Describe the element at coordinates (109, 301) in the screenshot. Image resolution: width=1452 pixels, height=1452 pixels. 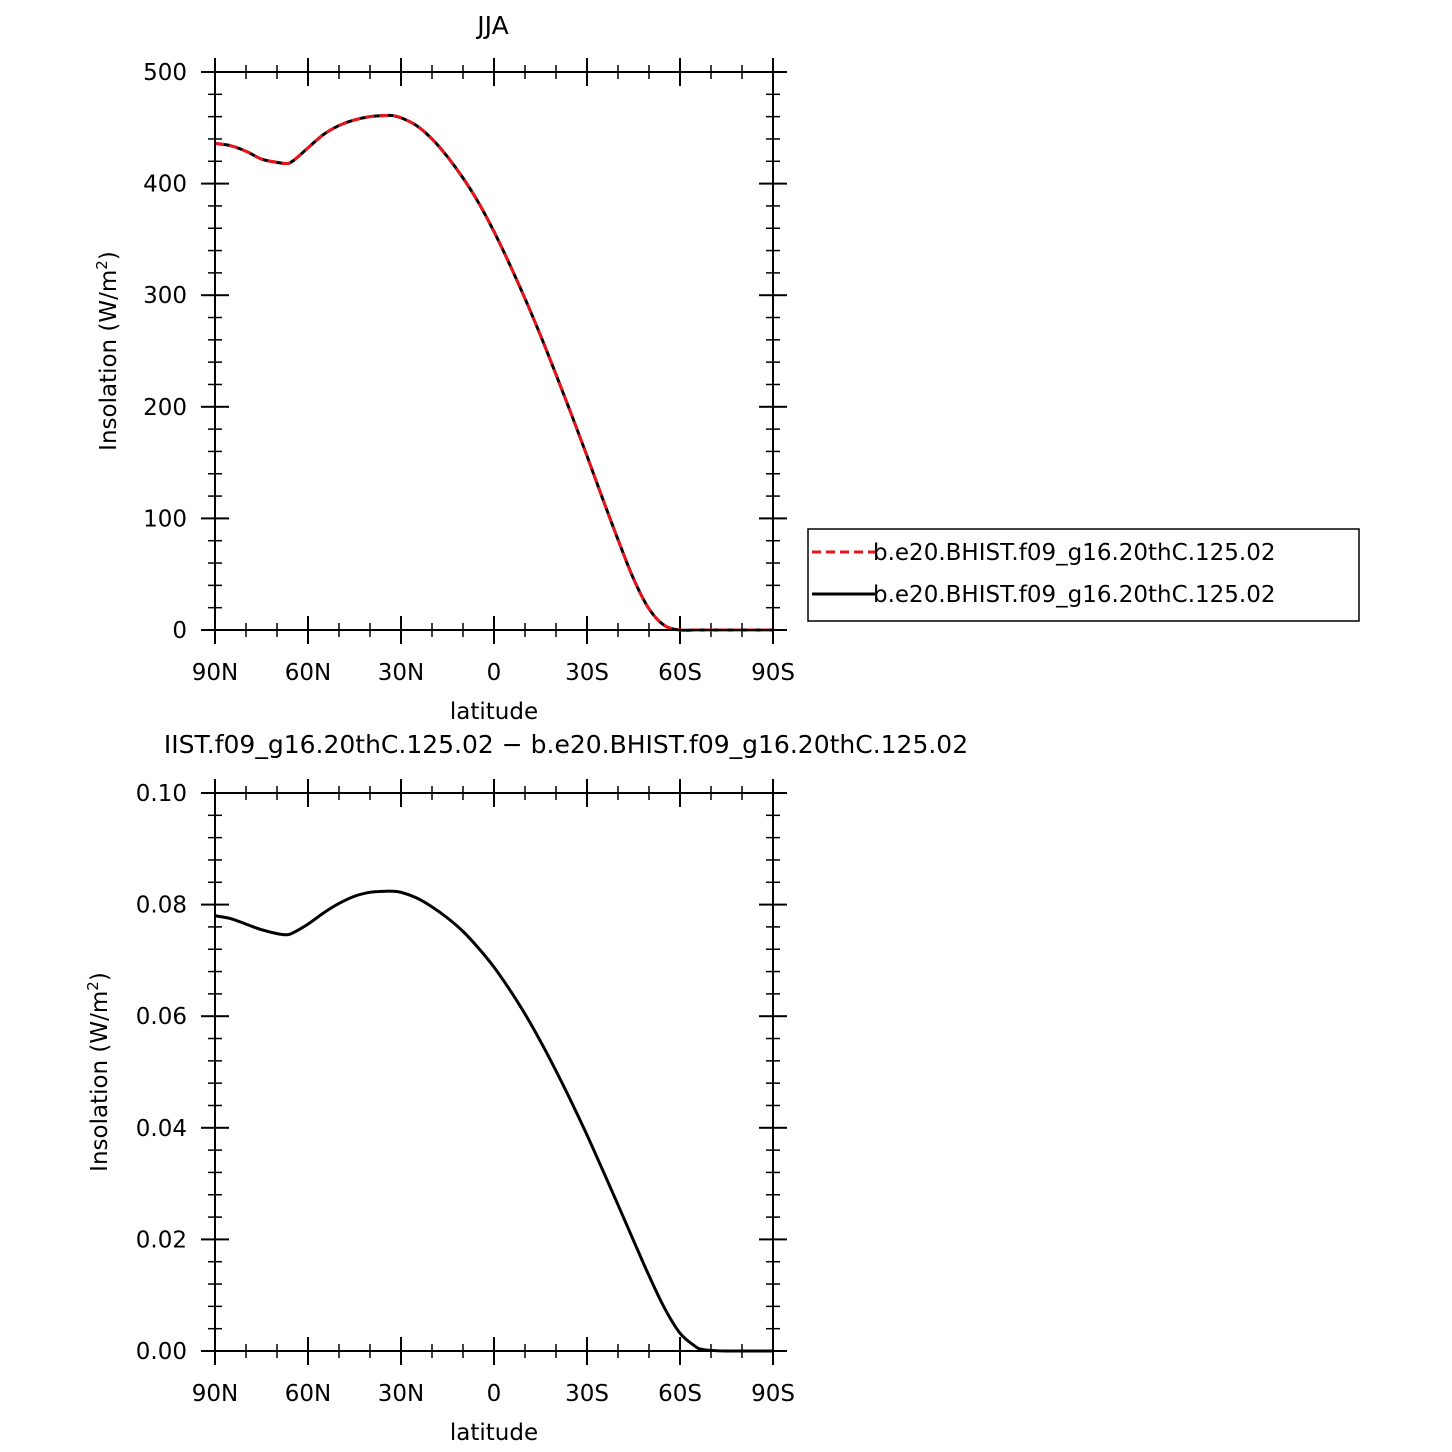
I see `top-chart-y-axis-label-unit: (W/m` at that location.